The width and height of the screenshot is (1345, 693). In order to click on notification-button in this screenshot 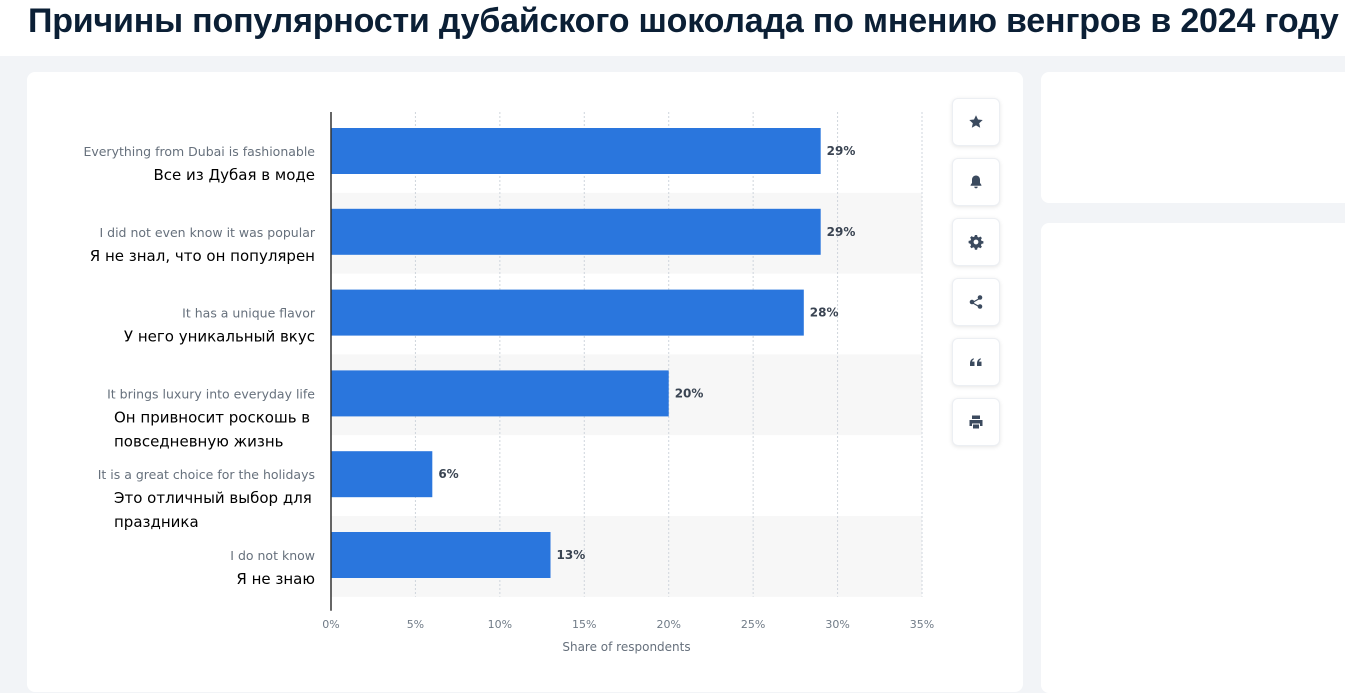, I will do `click(976, 182)`.